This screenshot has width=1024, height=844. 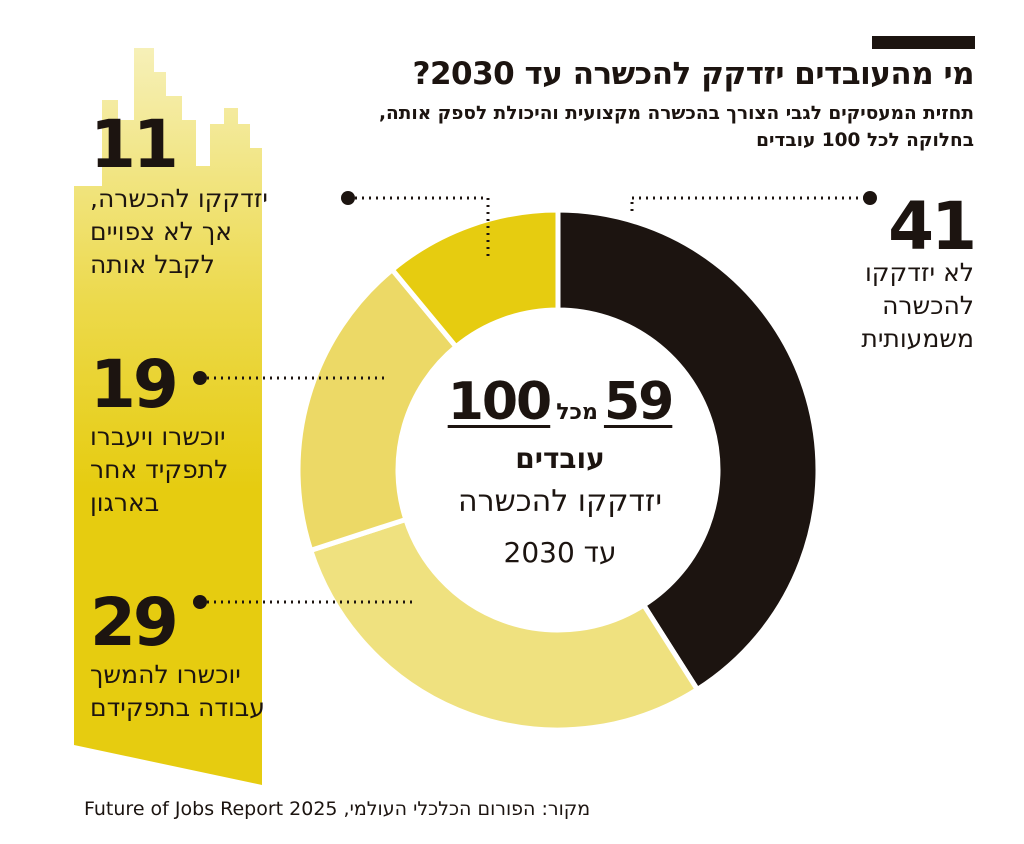 I want to click on label-trained-new-role: יוכשרו ויעברו לתפקיד אחר בארגון, so click(x=159, y=469).